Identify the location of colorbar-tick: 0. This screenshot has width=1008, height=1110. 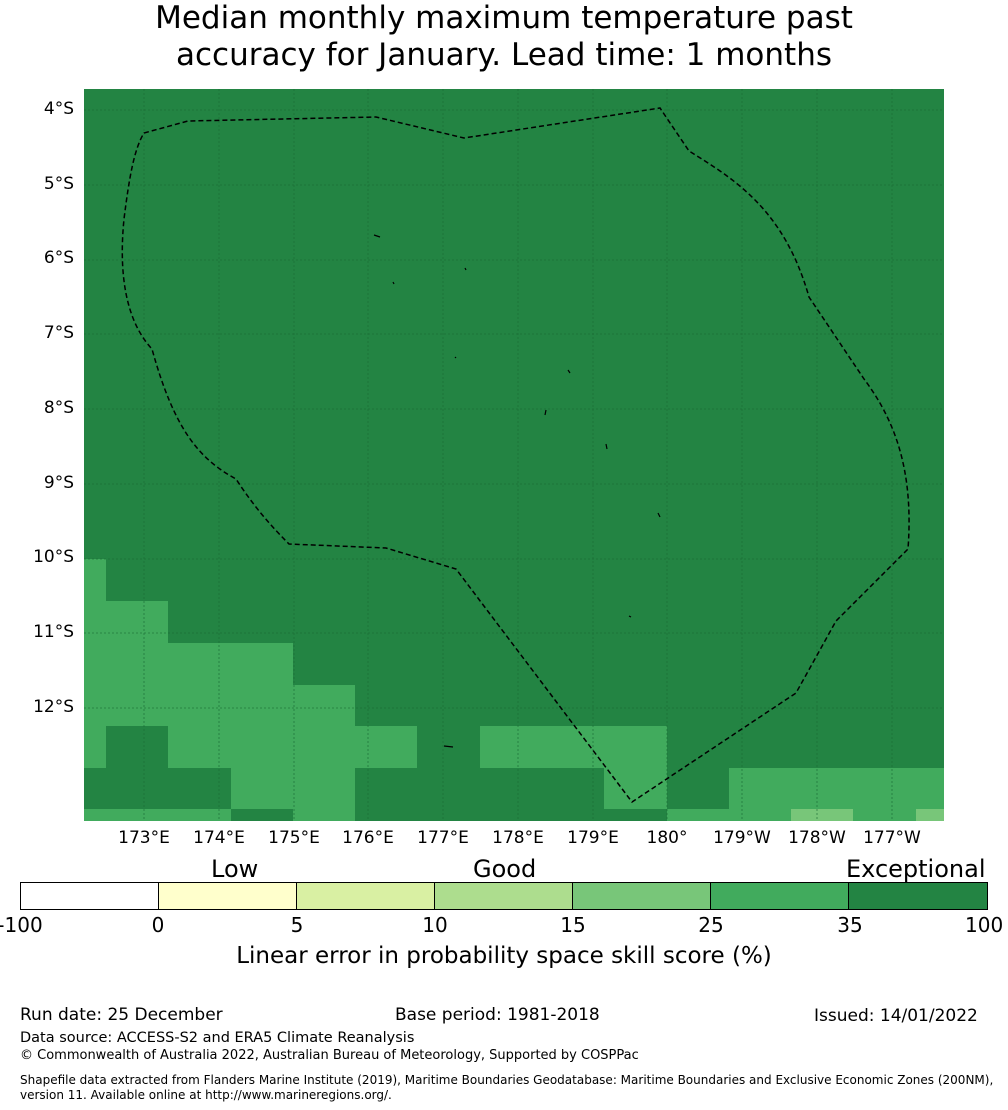
(158, 925).